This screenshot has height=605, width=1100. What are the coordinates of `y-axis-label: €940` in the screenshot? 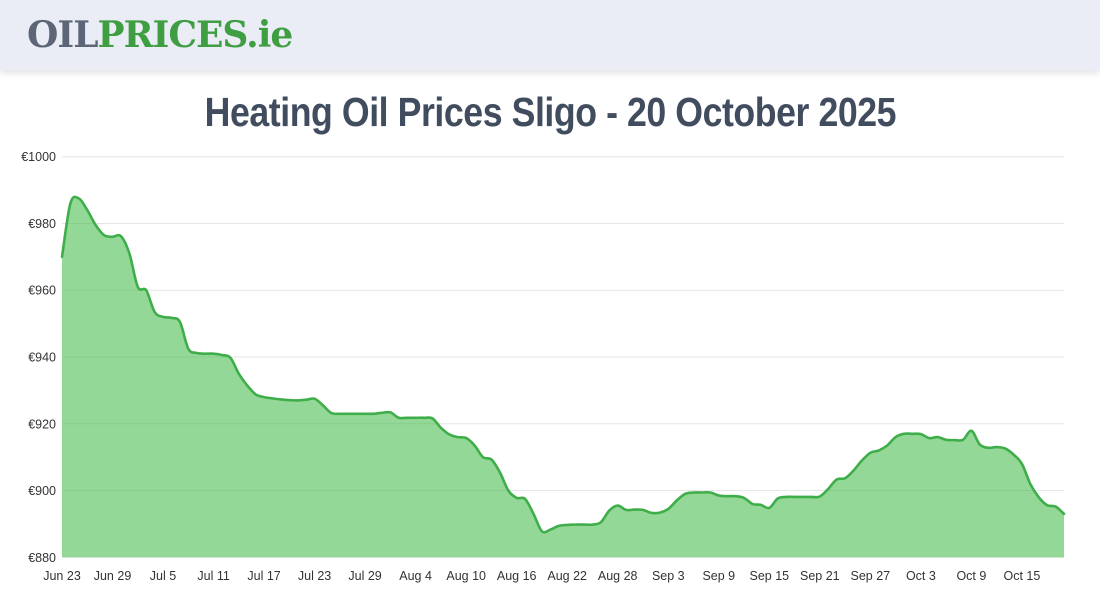 It's located at (42, 358).